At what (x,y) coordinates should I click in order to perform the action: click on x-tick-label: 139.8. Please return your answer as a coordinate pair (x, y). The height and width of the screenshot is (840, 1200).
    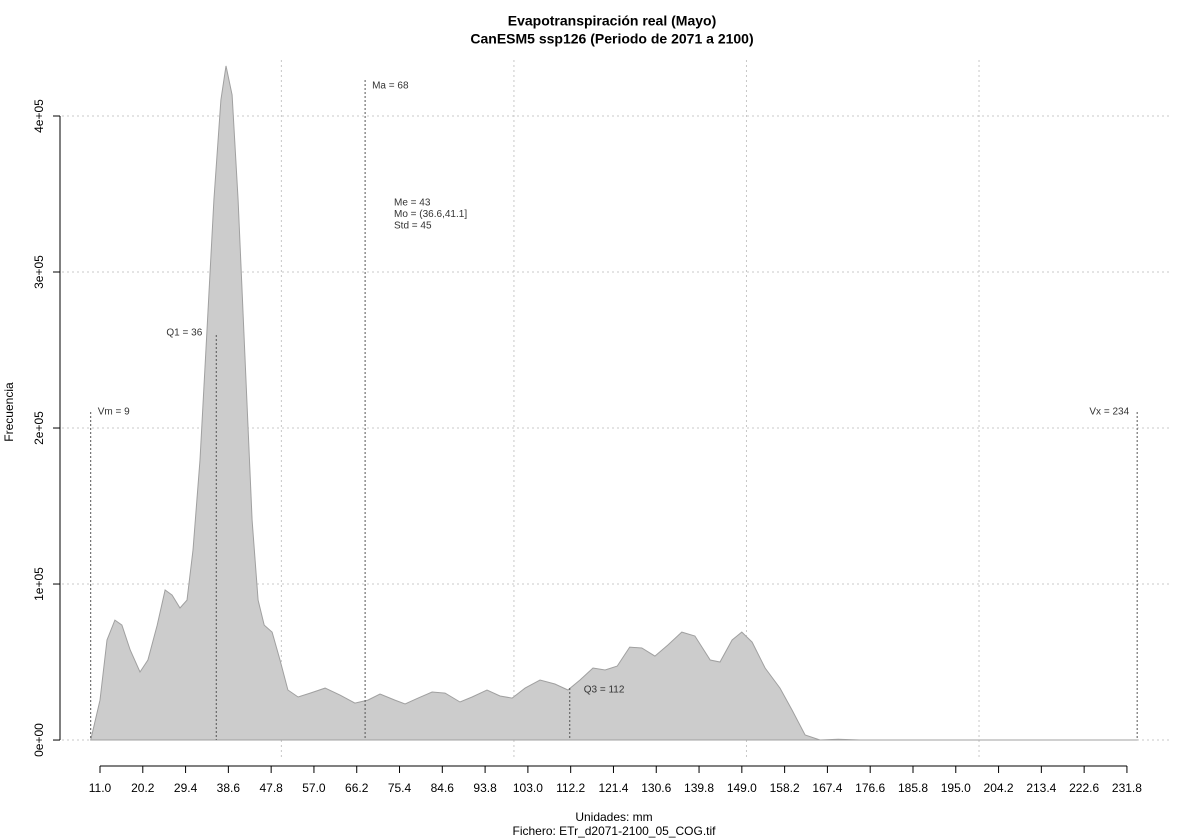
    Looking at the image, I should click on (699, 788).